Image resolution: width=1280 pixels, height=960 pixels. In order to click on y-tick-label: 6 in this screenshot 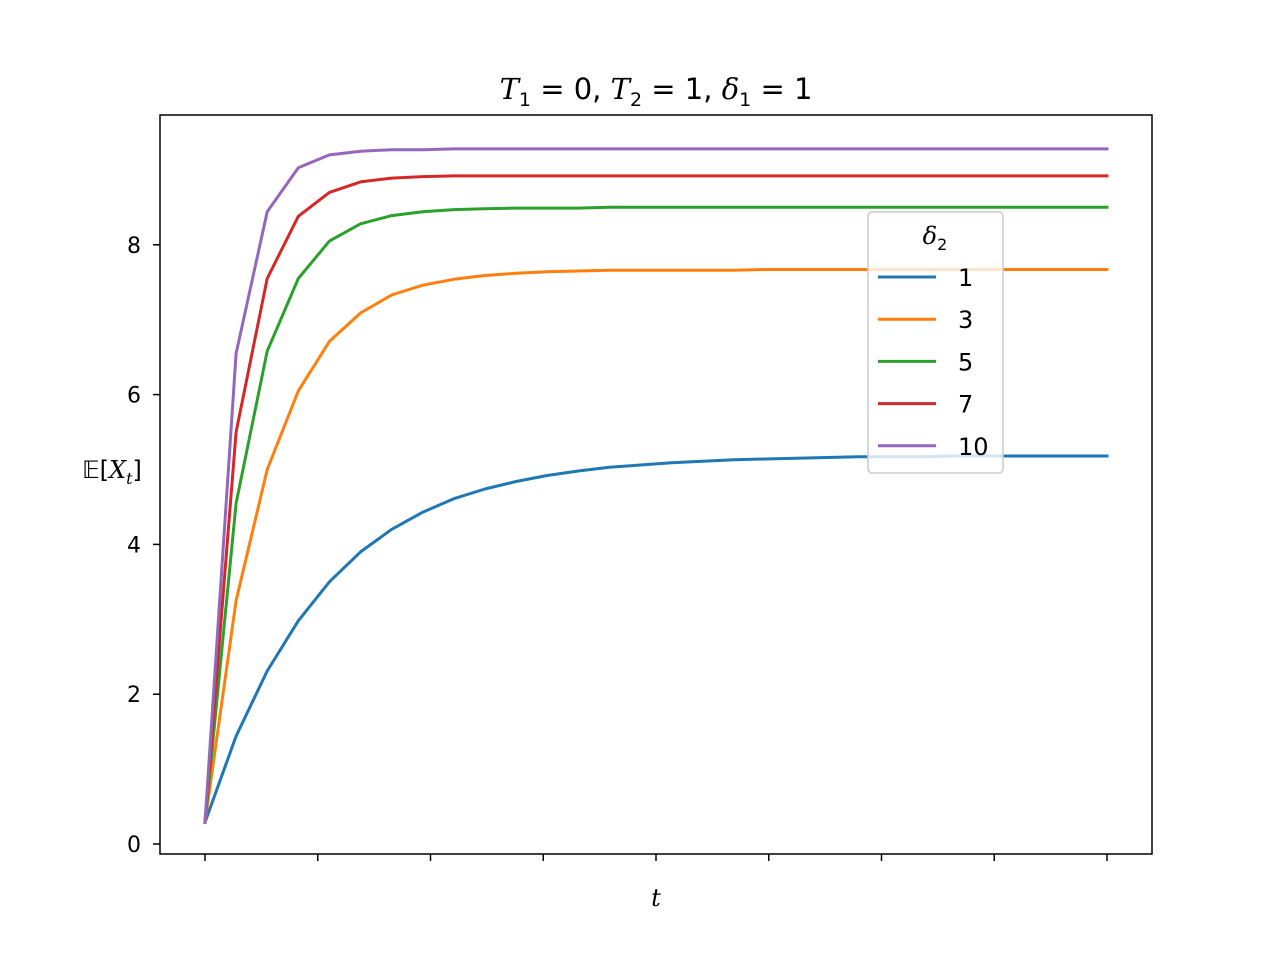, I will do `click(134, 396)`.